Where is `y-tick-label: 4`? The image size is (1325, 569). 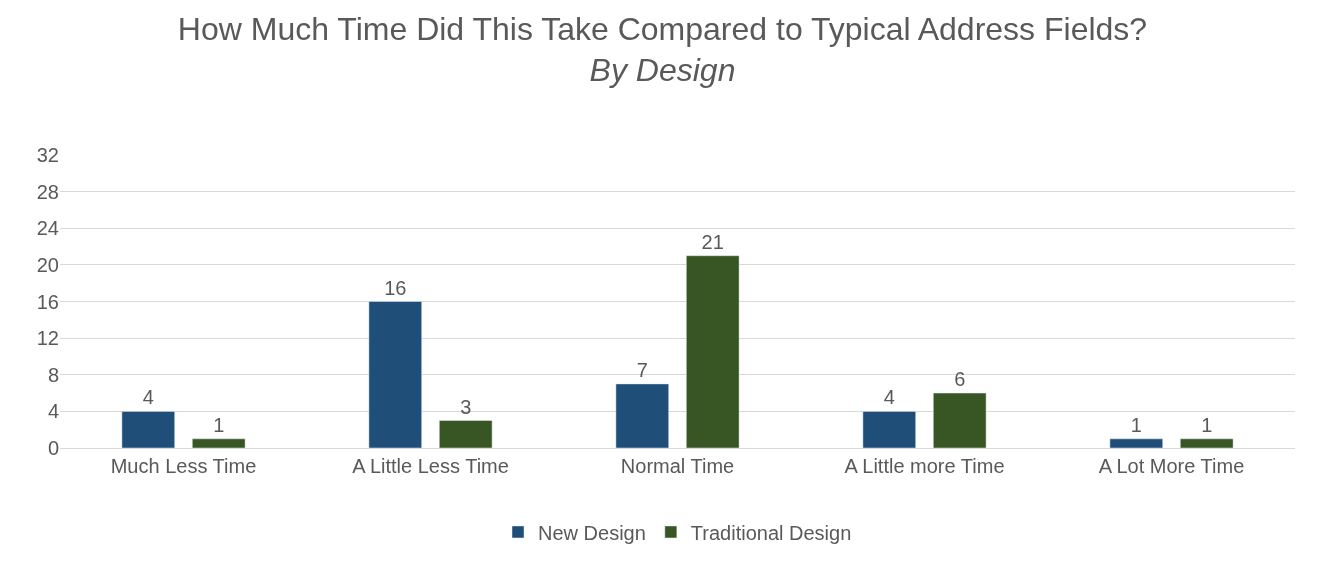
y-tick-label: 4 is located at coordinates (53, 411).